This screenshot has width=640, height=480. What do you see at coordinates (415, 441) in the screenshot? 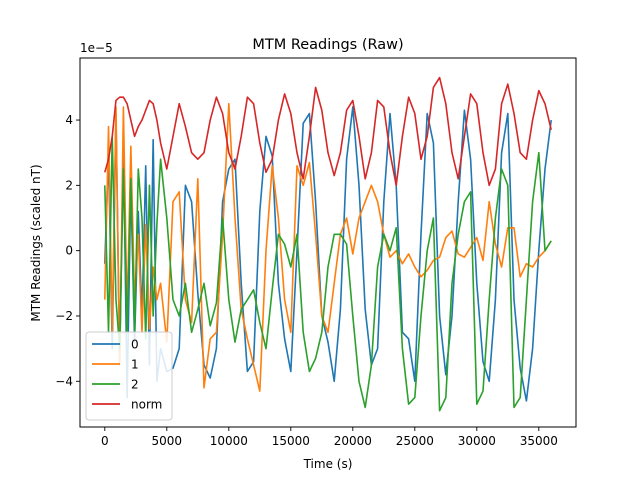
I see `x-tick-label: 25000` at bounding box center [415, 441].